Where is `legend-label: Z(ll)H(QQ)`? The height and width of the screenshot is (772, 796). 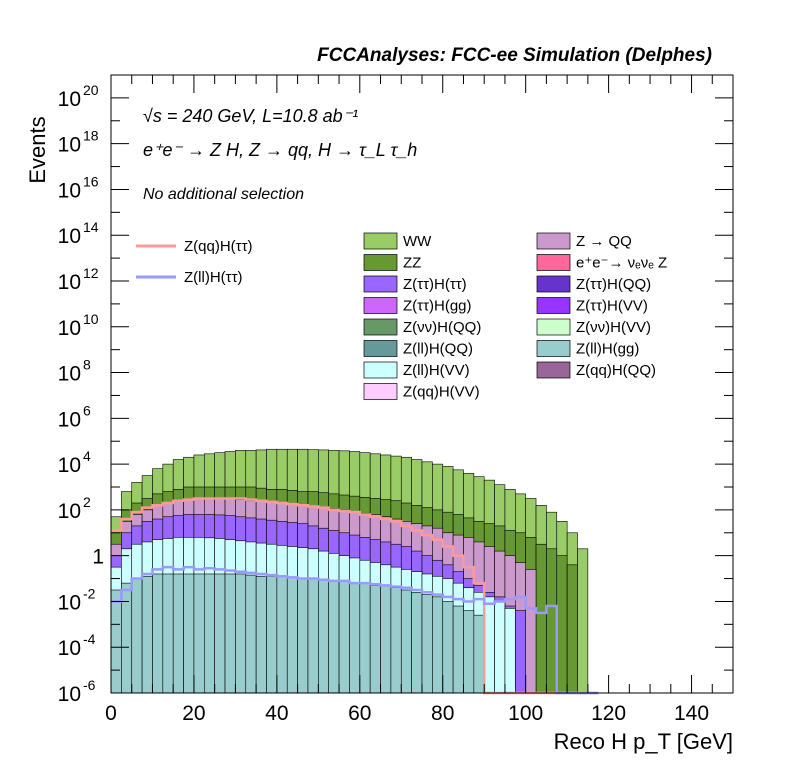 legend-label: Z(ll)H(QQ) is located at coordinates (438, 349).